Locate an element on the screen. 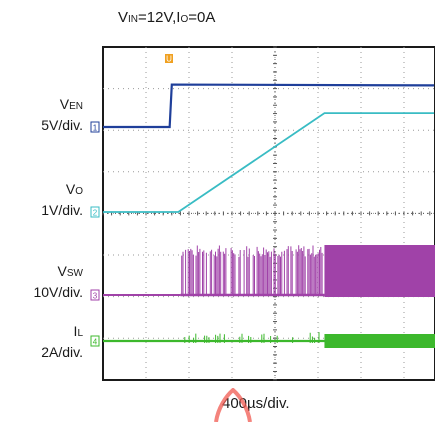  channel-markers: 1 2 3 4 is located at coordinates (95, 234).